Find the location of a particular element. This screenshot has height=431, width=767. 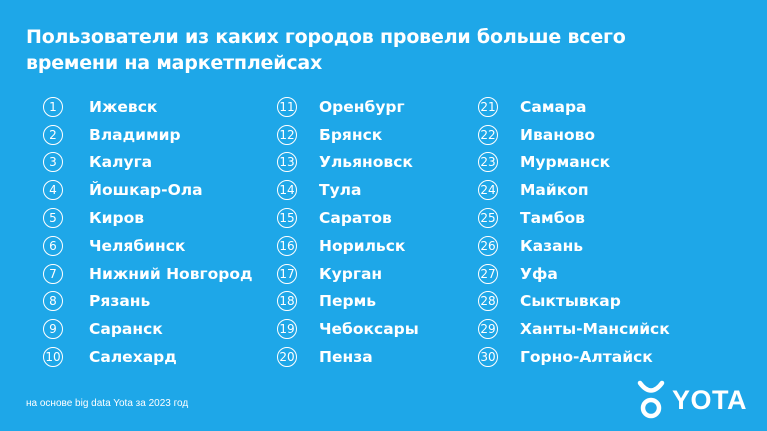

rank-number-badge: 8 is located at coordinates (53, 301).